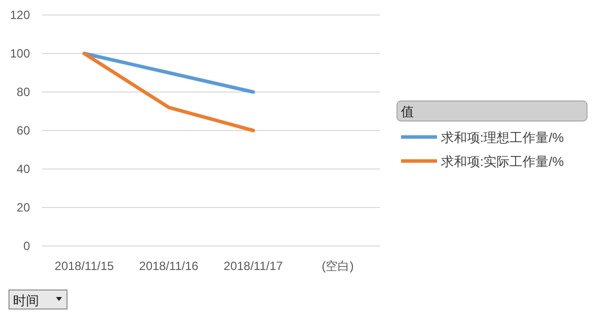 This screenshot has width=597, height=324. Describe the element at coordinates (254, 266) in the screenshot. I see `x-tick-label: 2018/11/17` at that location.